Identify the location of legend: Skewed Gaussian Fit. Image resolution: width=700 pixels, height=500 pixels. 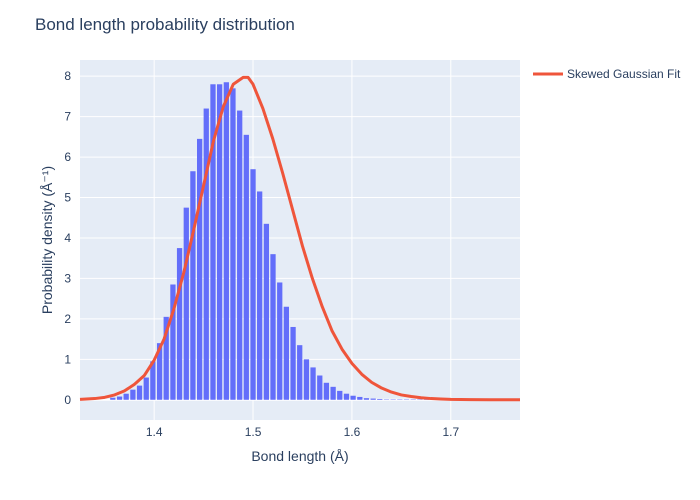
(607, 74).